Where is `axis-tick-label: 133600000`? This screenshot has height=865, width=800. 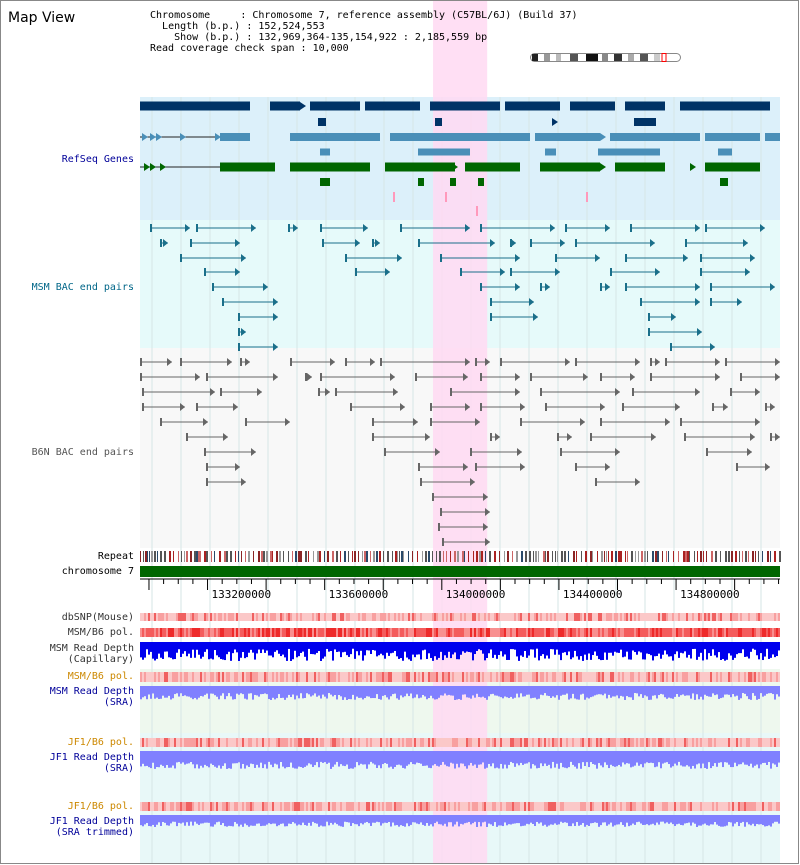 axis-tick-label: 133600000 is located at coordinates (359, 594).